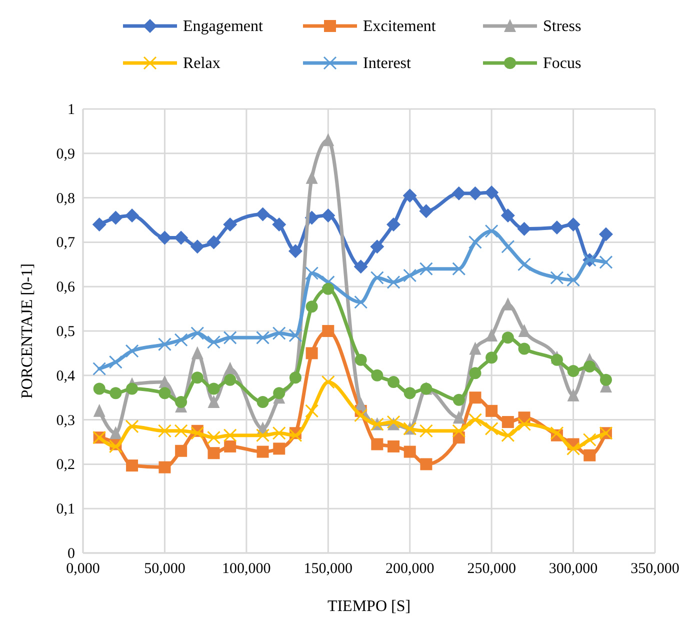 The image size is (687, 617). What do you see at coordinates (66, 376) in the screenshot?
I see `y-tick-label: 0,4` at bounding box center [66, 376].